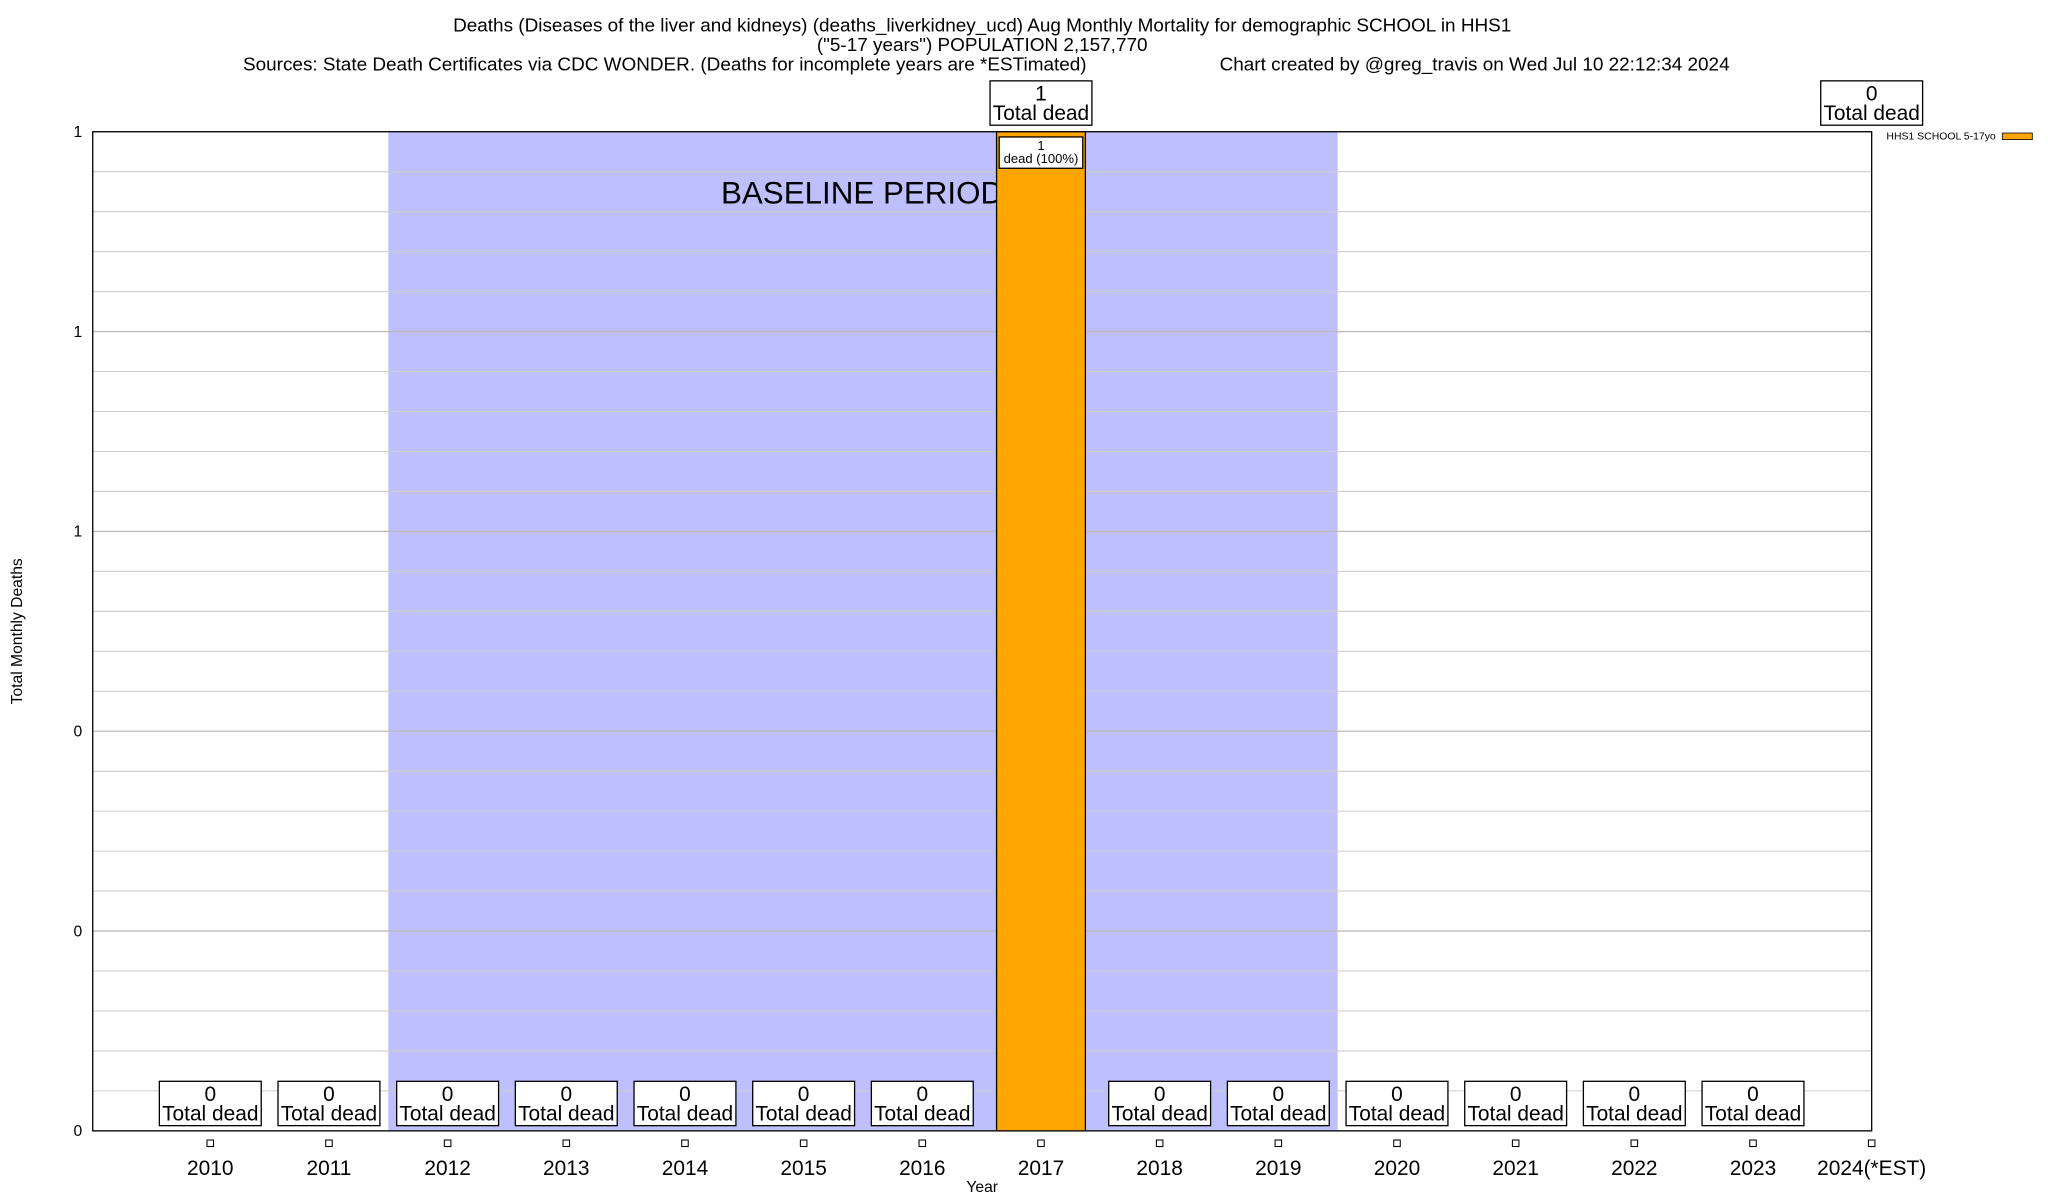 The width and height of the screenshot is (2048, 1200). I want to click on x-tick-label: 2021, so click(1515, 1168).